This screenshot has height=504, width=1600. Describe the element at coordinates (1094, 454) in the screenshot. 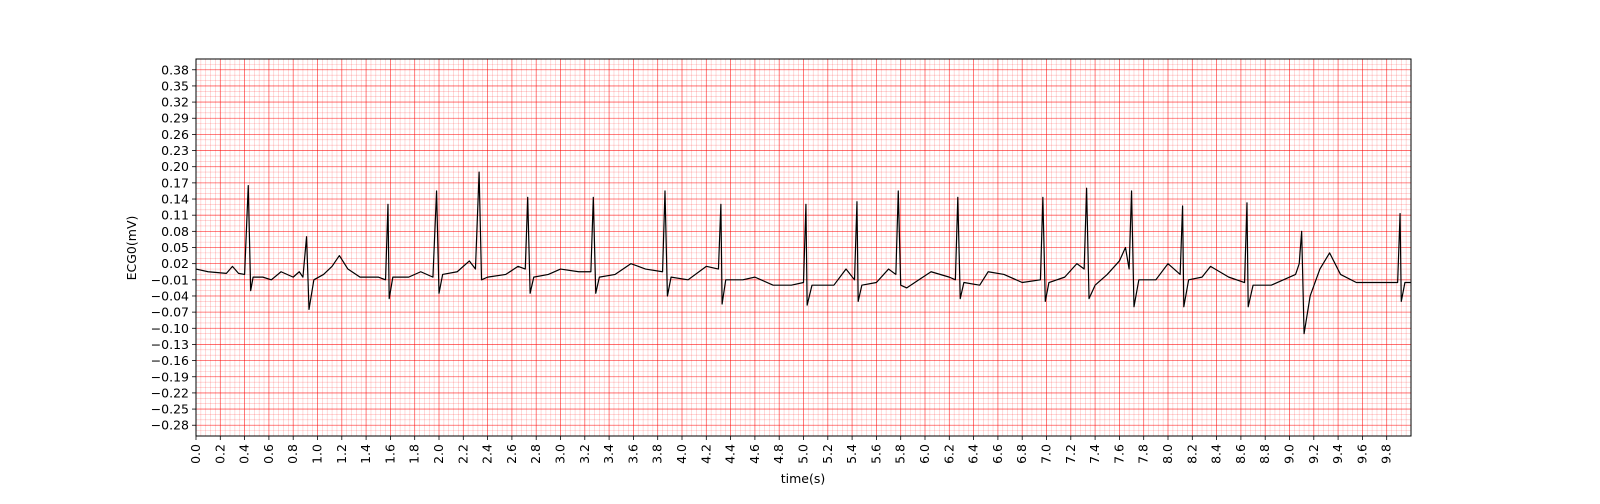

I see `x-tick-label: 7.4` at that location.